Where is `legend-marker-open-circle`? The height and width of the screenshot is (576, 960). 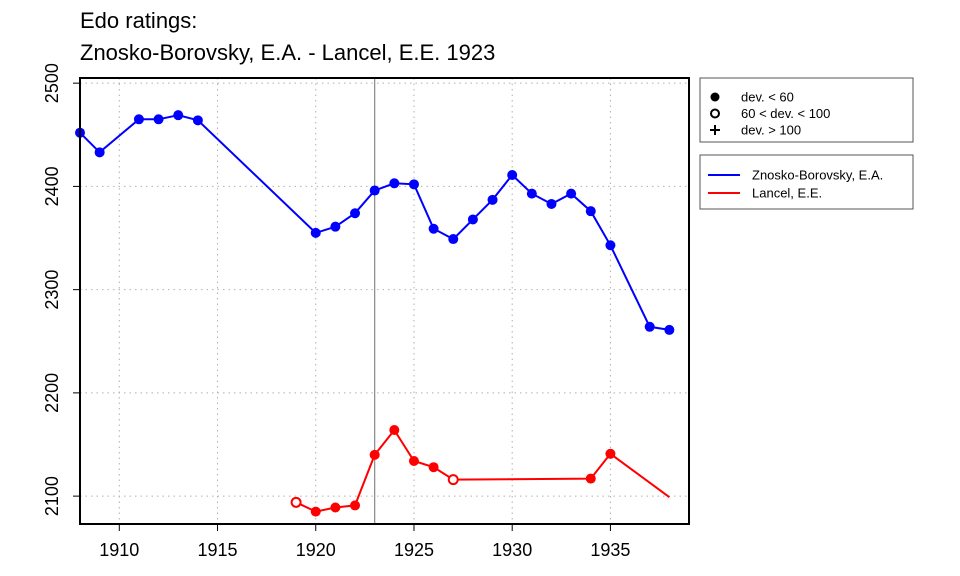
legend-marker-open-circle is located at coordinates (715, 113).